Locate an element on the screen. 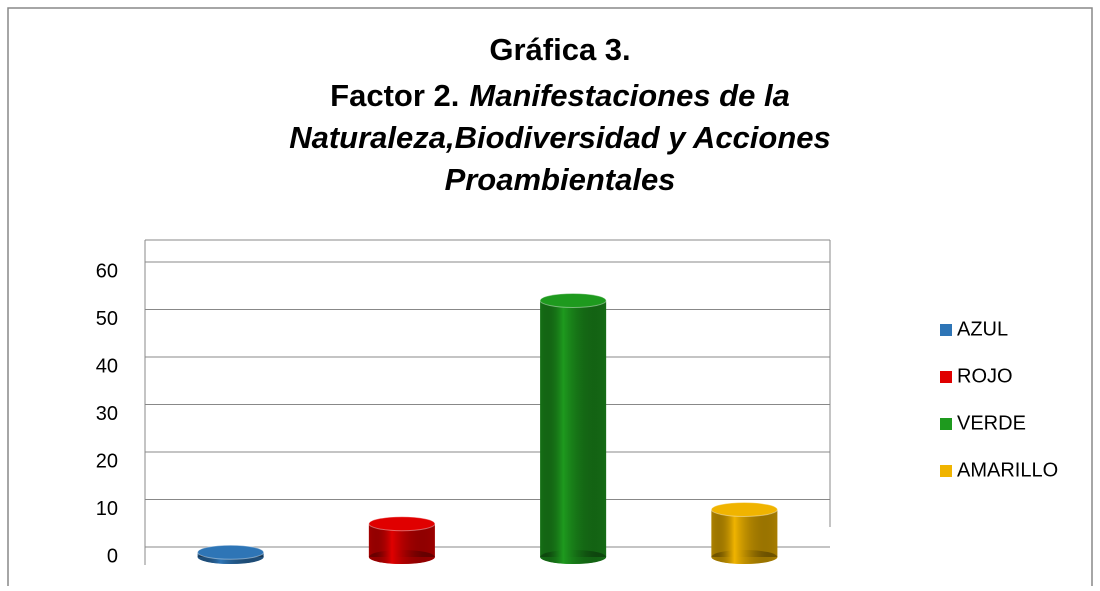 The width and height of the screenshot is (1100, 591). y-tick-label: 10 is located at coordinates (107, 509).